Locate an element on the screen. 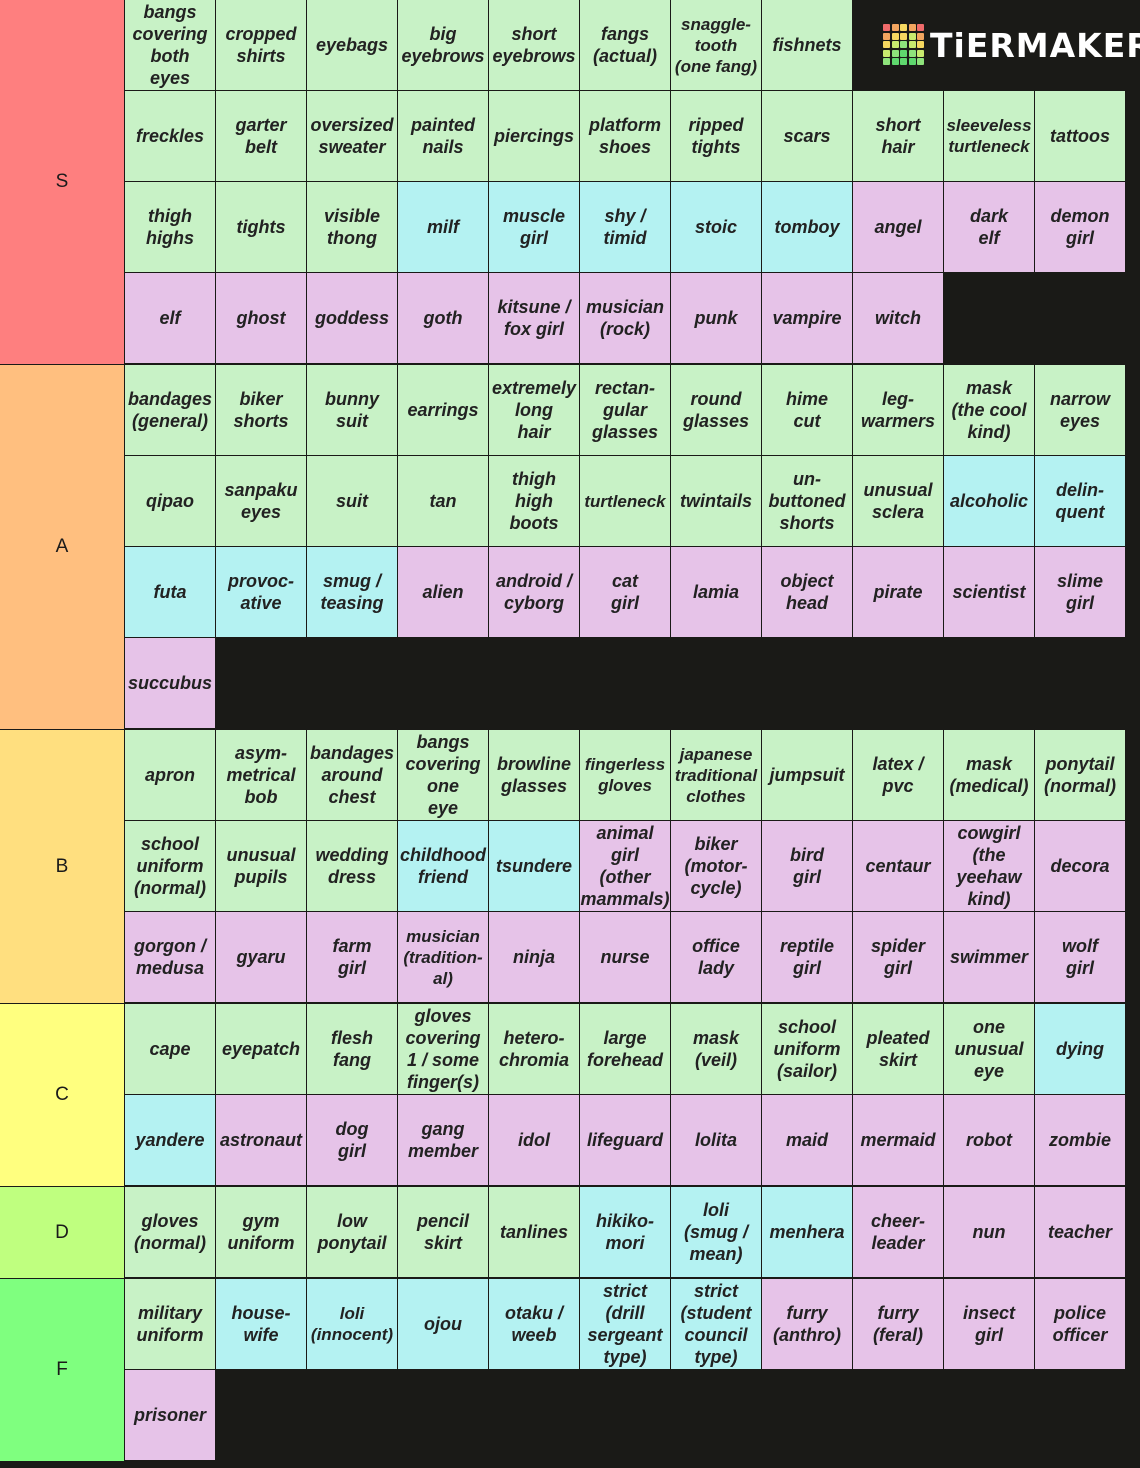  tier-item: idol is located at coordinates (534, 1140).